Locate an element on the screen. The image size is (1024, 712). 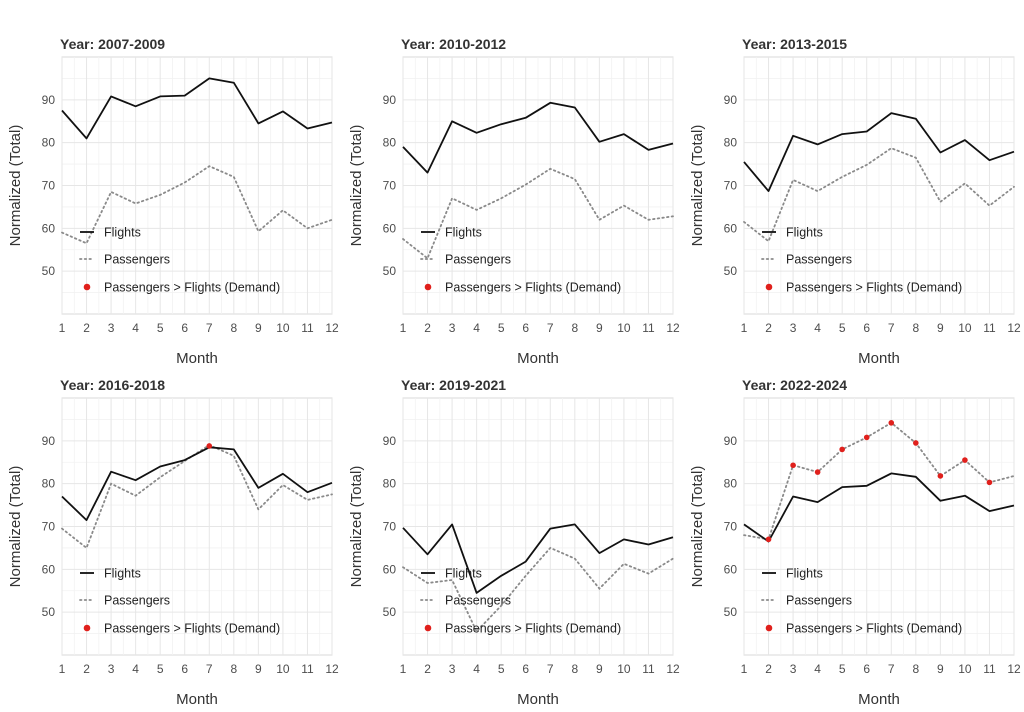
panel-title: Year: 2007-2009 is located at coordinates (112, 44).